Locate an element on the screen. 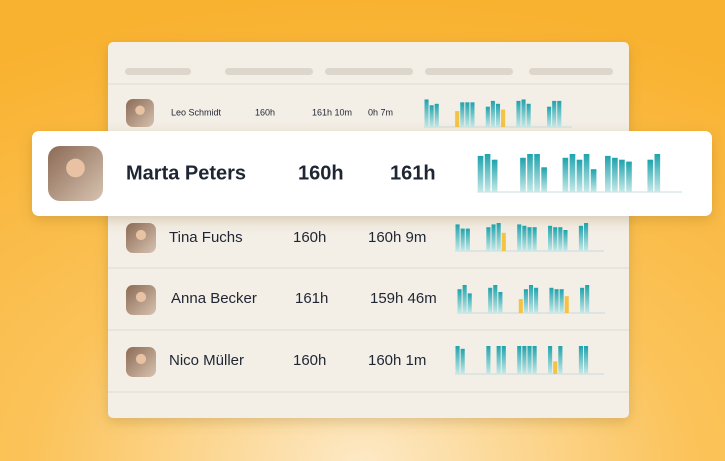 The image size is (725, 461). difference-hours: 0h 7m is located at coordinates (380, 112).